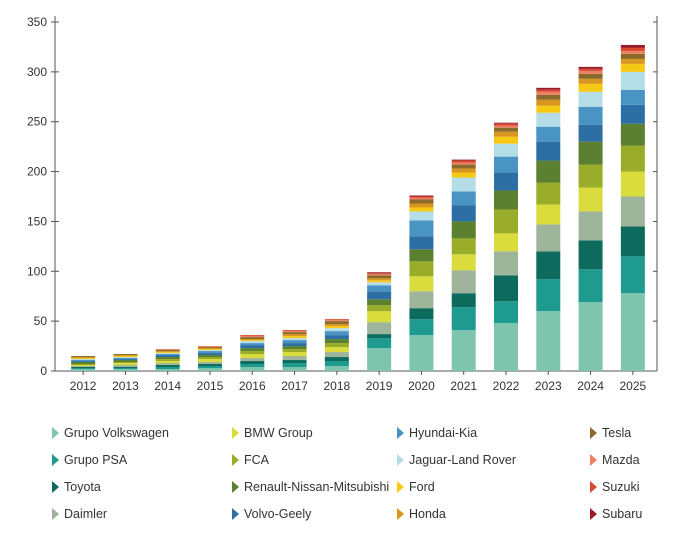  I want to click on x-tick-label: 2014, so click(167, 386).